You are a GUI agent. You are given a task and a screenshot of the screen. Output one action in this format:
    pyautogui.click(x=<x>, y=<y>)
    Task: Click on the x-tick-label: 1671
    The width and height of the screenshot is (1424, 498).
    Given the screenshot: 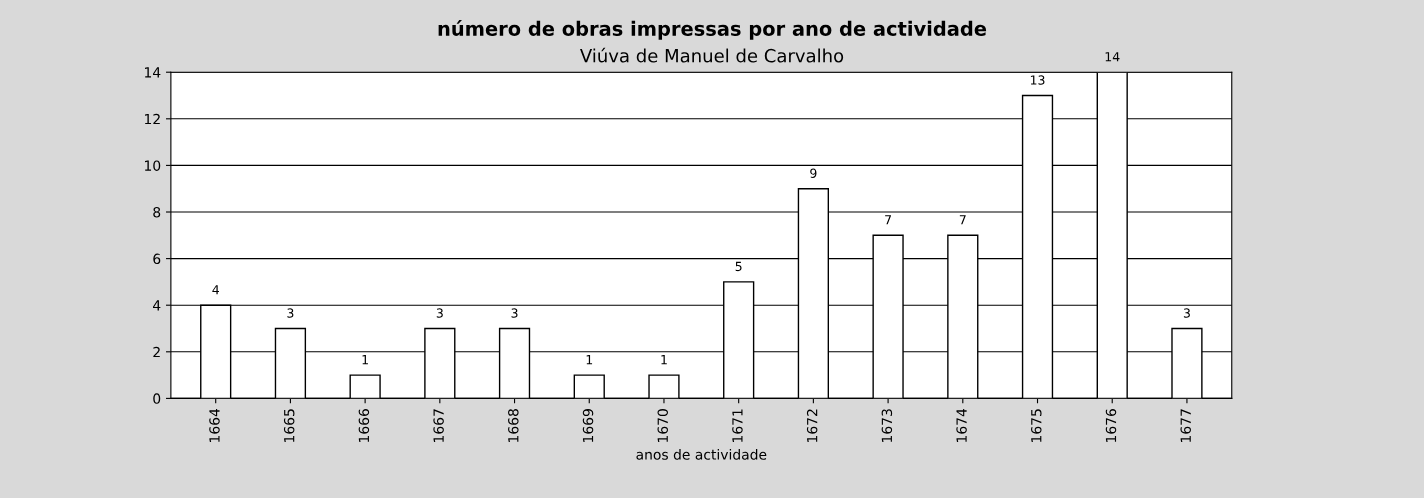 What is the action you would take?
    pyautogui.click(x=737, y=425)
    